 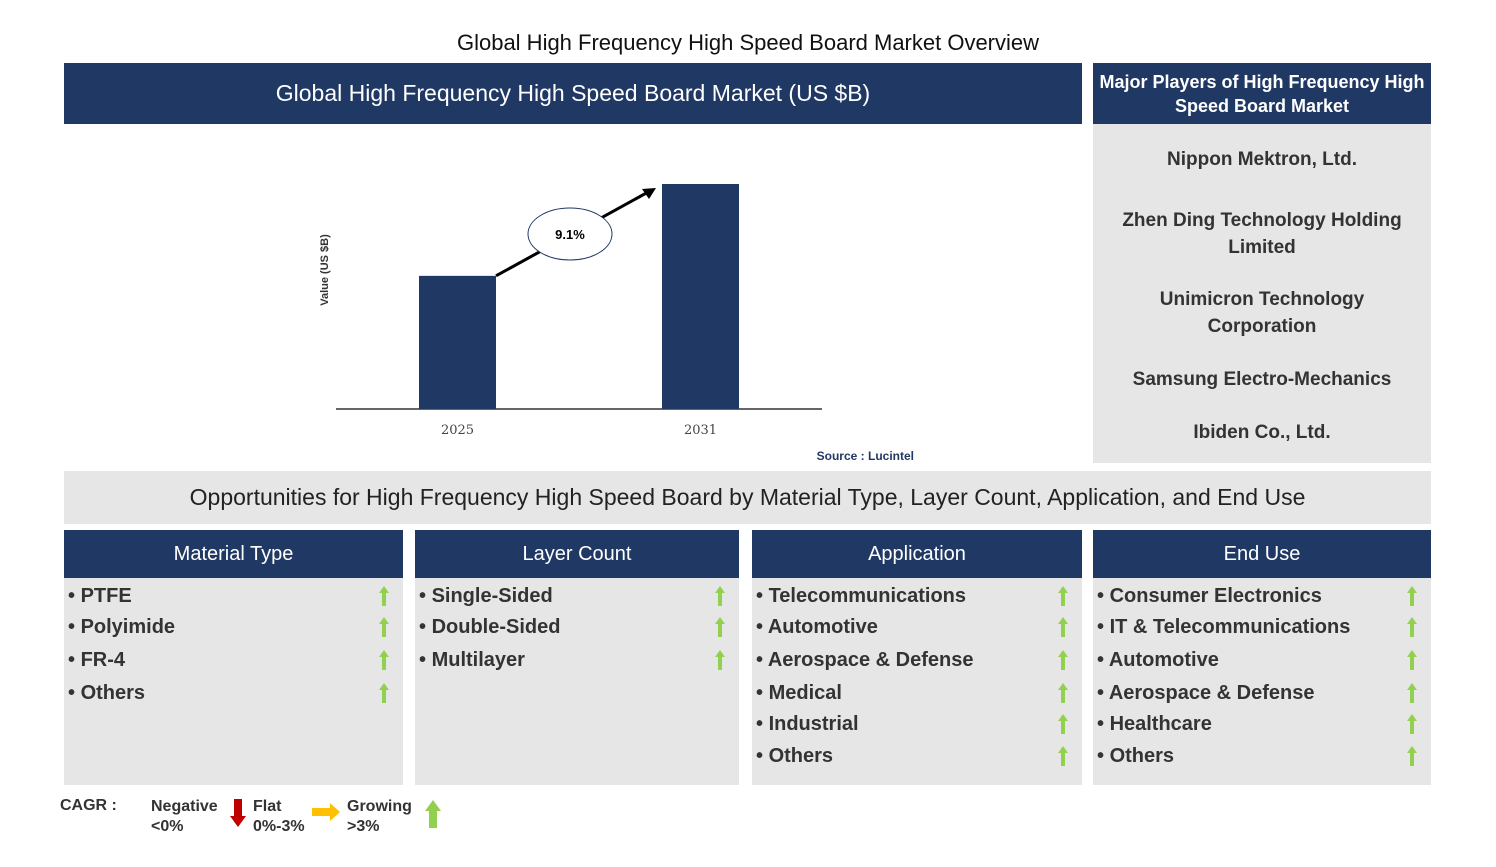 I want to click on legend-negative-text: Negative, so click(x=184, y=806).